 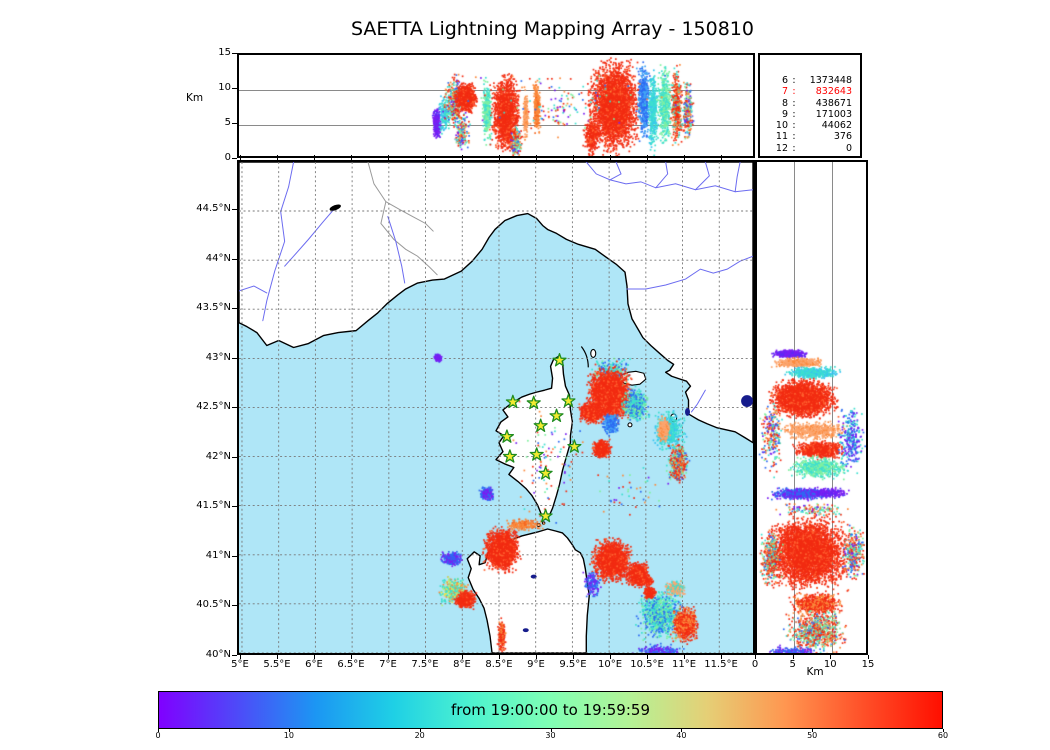 I want to click on latitude-tick-label: 44°N, so click(x=218, y=258).